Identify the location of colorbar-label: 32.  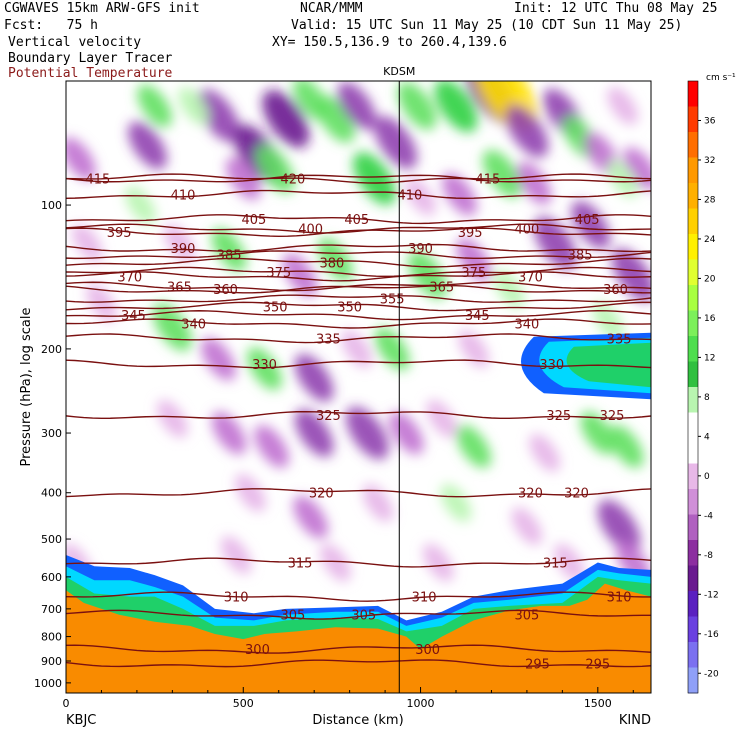
(709, 161).